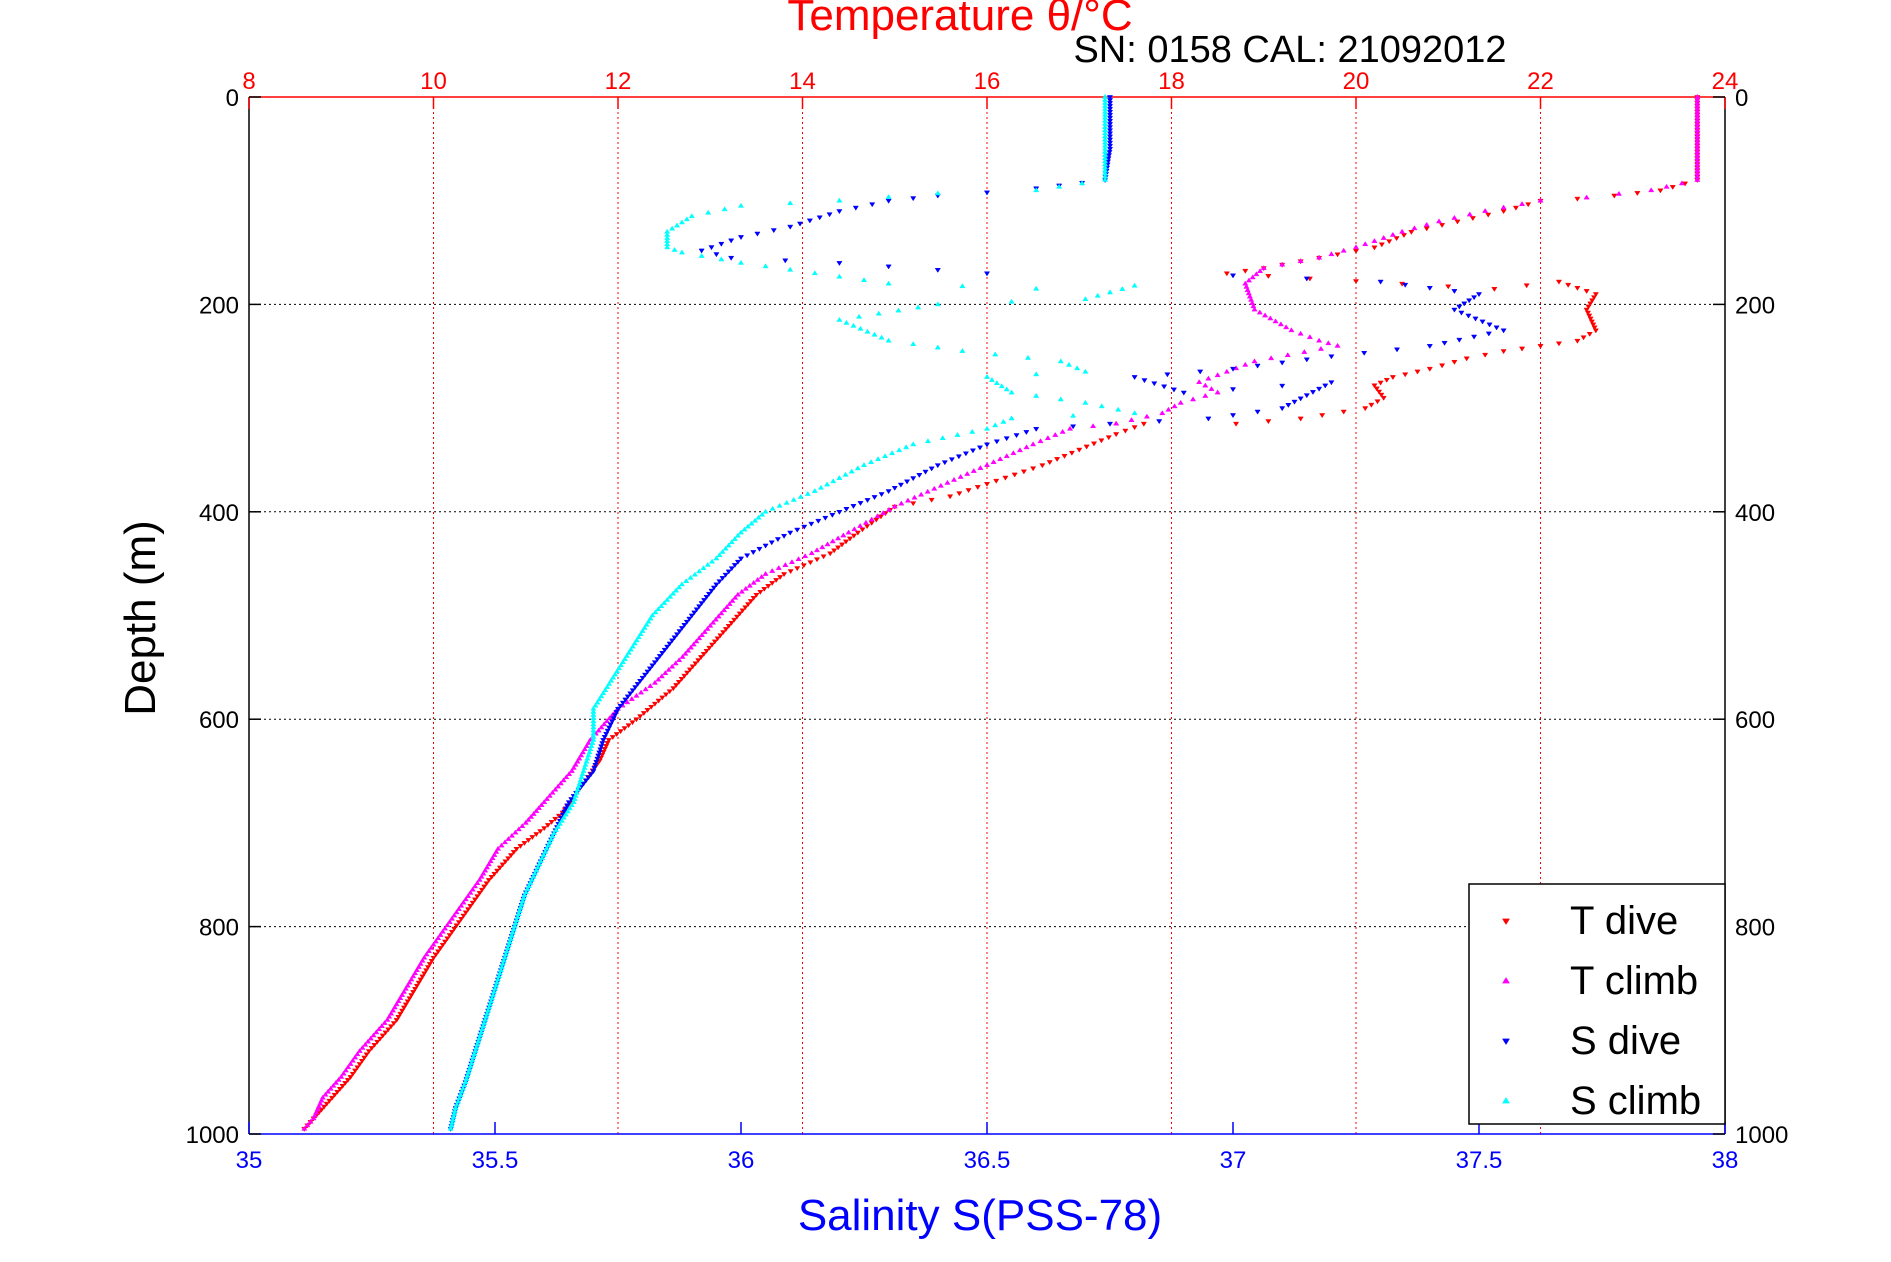 The width and height of the screenshot is (1891, 1262). Describe the element at coordinates (1624, 921) in the screenshot. I see `legend-label: T dive` at that location.